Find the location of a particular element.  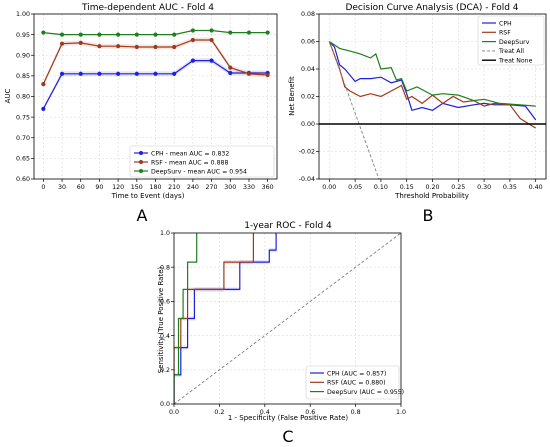

panel-label-c: C is located at coordinates (287, 436).